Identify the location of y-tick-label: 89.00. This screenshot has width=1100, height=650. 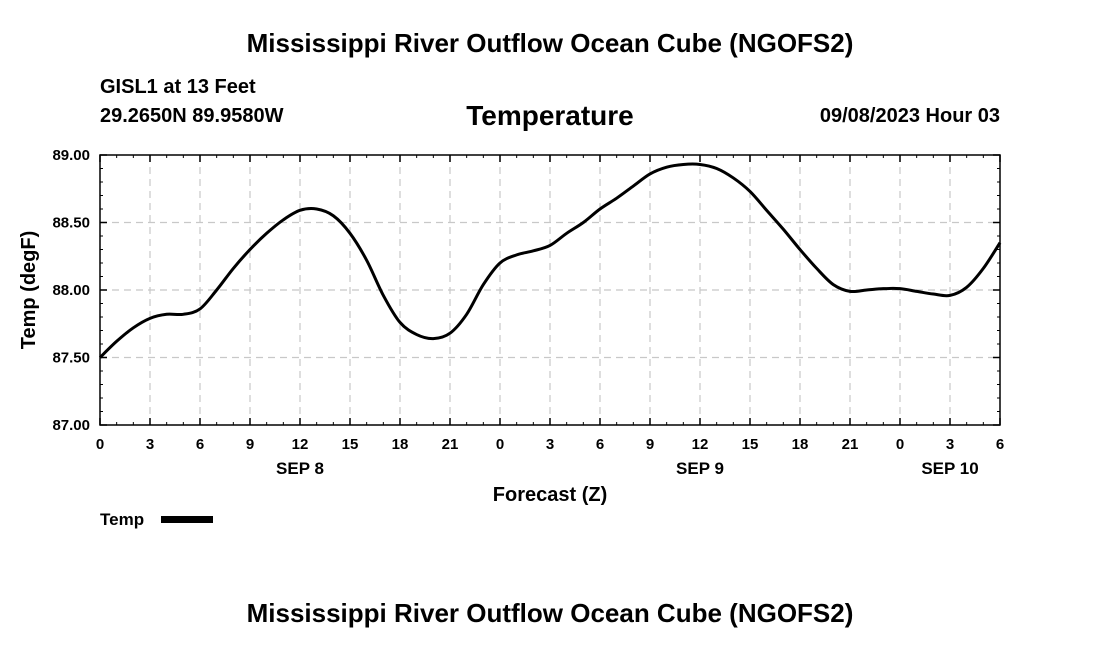
(71, 155).